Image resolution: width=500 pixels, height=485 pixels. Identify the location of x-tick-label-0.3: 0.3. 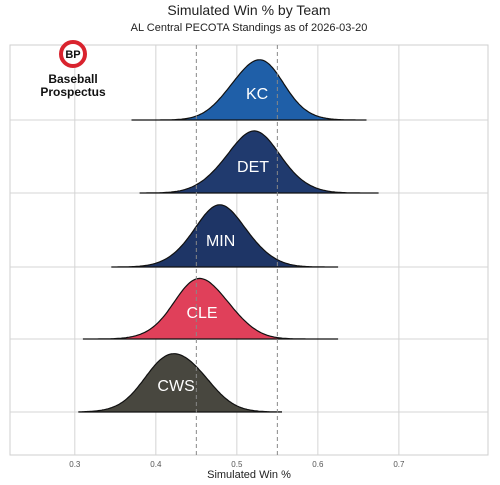
(75, 464).